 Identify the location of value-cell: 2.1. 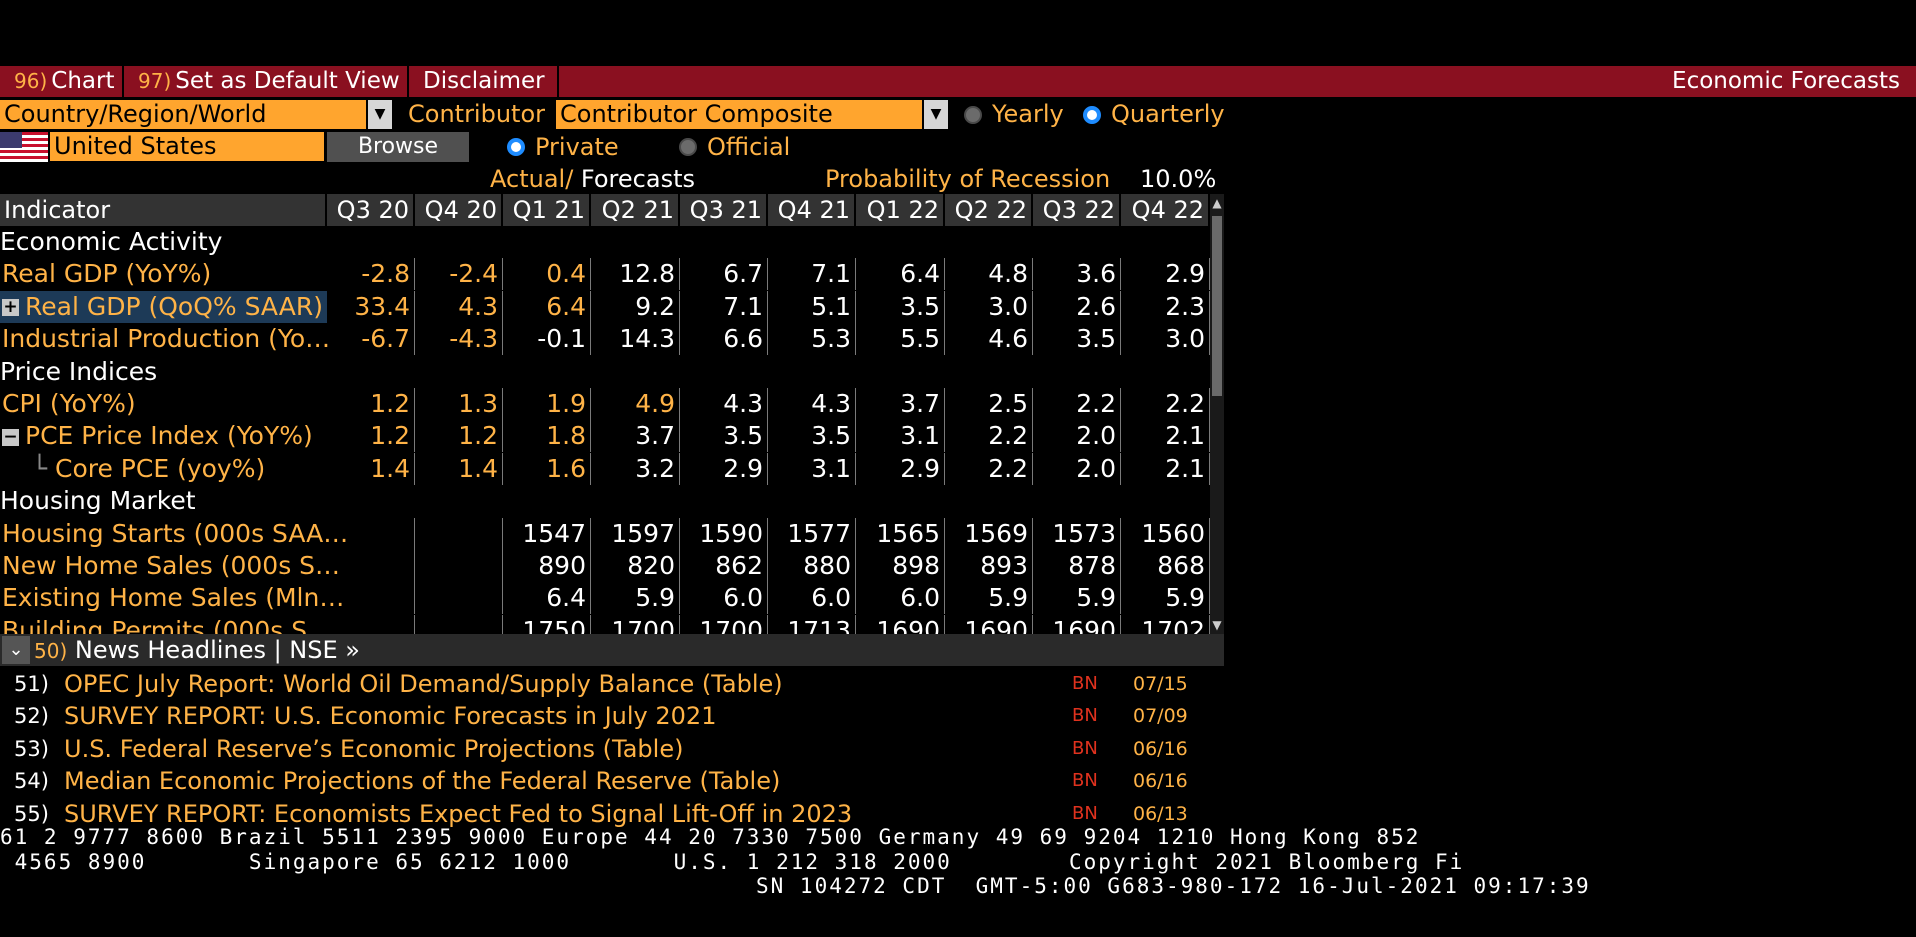
(1166, 468).